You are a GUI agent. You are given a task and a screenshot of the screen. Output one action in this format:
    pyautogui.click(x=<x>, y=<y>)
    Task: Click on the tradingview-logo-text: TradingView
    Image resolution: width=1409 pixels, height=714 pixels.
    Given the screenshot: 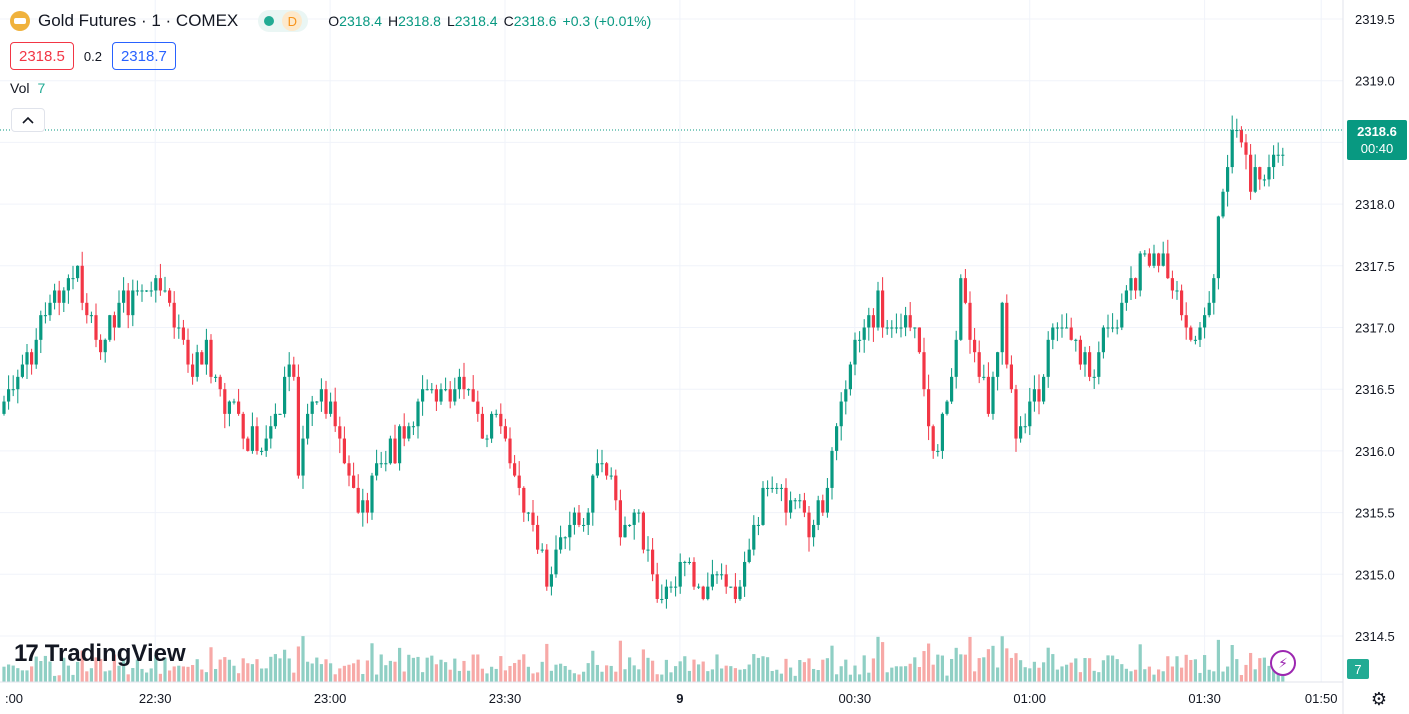 What is the action you would take?
    pyautogui.click(x=115, y=653)
    